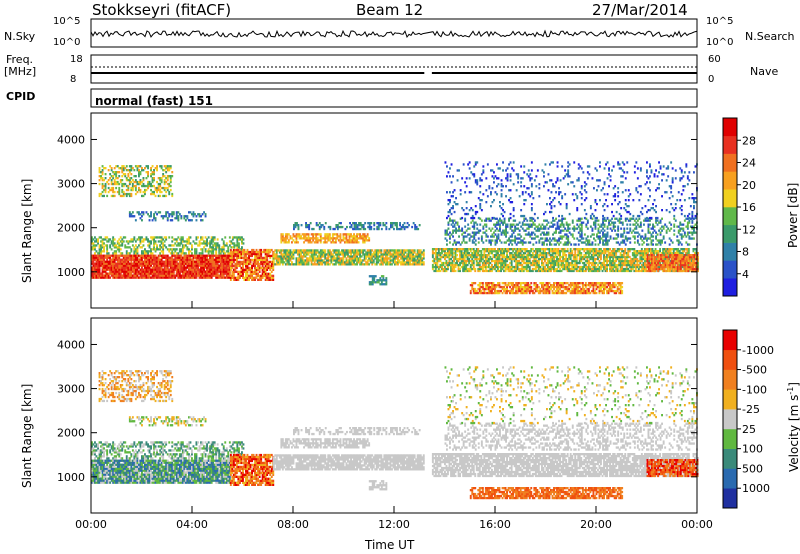 Image resolution: width=800 pixels, height=554 pixels. Describe the element at coordinates (711, 79) in the screenshot. I see `nave-tick-bottom: 0` at that location.